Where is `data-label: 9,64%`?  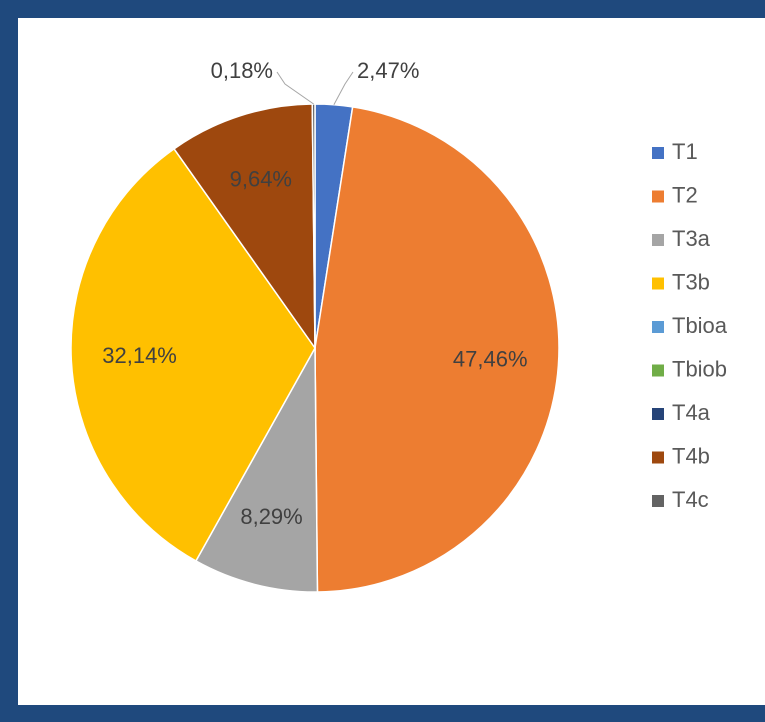 data-label: 9,64% is located at coordinates (261, 179).